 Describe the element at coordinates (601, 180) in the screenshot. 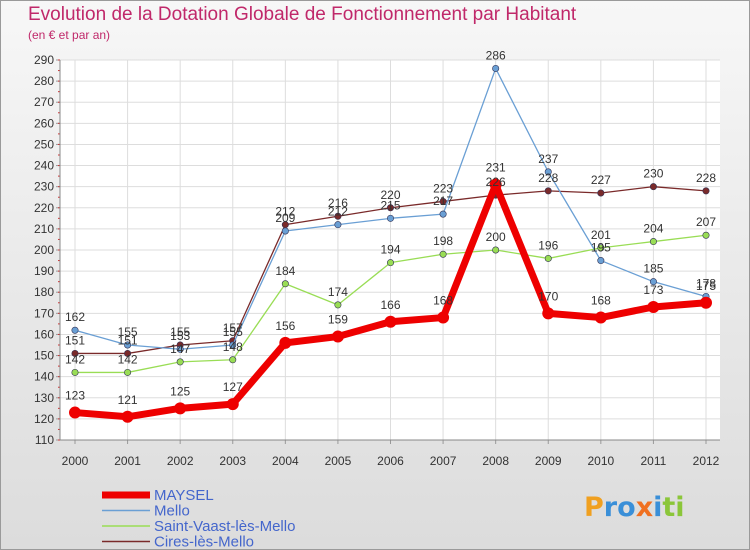

I see `data-label: 227` at that location.